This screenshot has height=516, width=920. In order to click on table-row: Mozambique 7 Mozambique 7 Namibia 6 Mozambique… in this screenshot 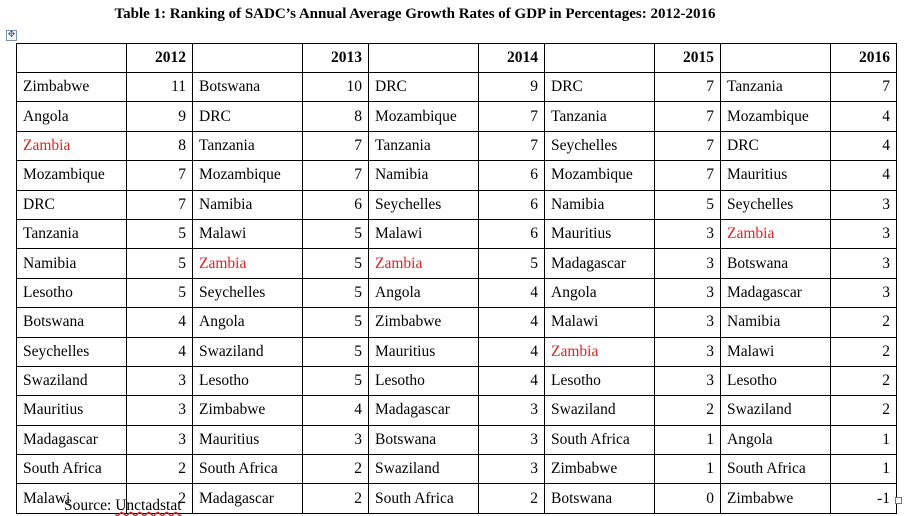, I will do `click(456, 175)`.